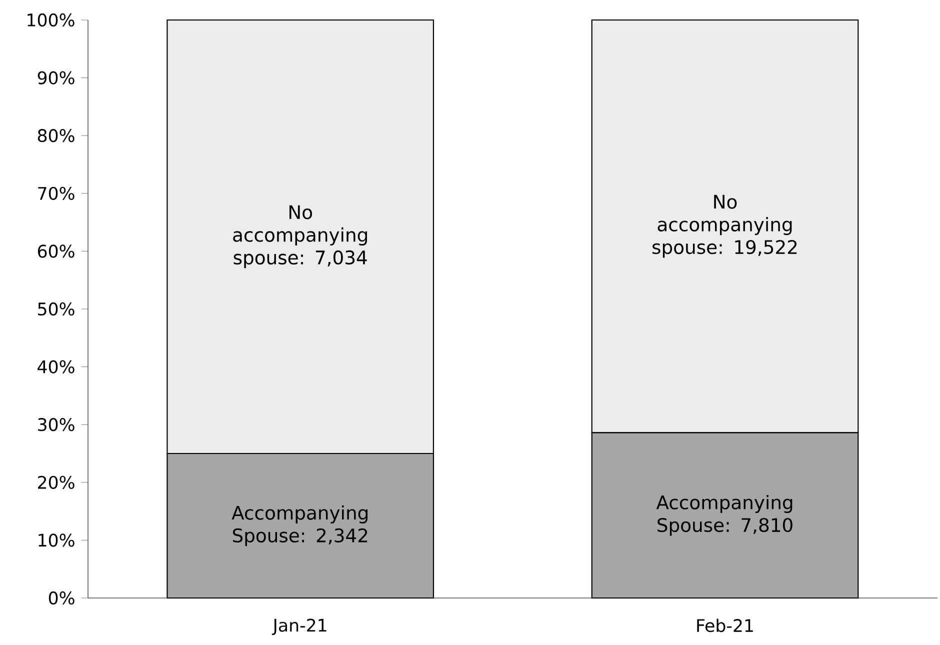 The height and width of the screenshot is (645, 940). I want to click on y-tick-label: 30%, so click(56, 425).